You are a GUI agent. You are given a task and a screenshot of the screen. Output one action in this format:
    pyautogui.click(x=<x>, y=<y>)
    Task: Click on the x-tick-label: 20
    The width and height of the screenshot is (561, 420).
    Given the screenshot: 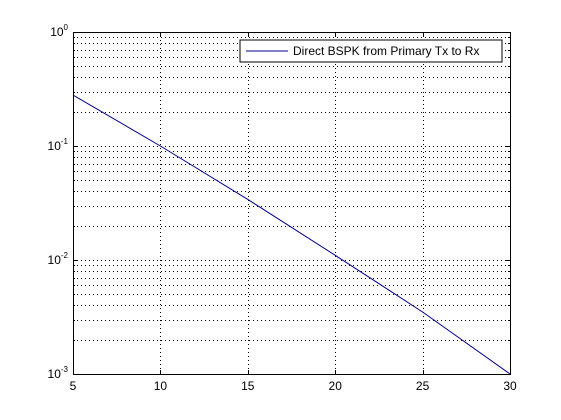 What is the action you would take?
    pyautogui.click(x=336, y=386)
    